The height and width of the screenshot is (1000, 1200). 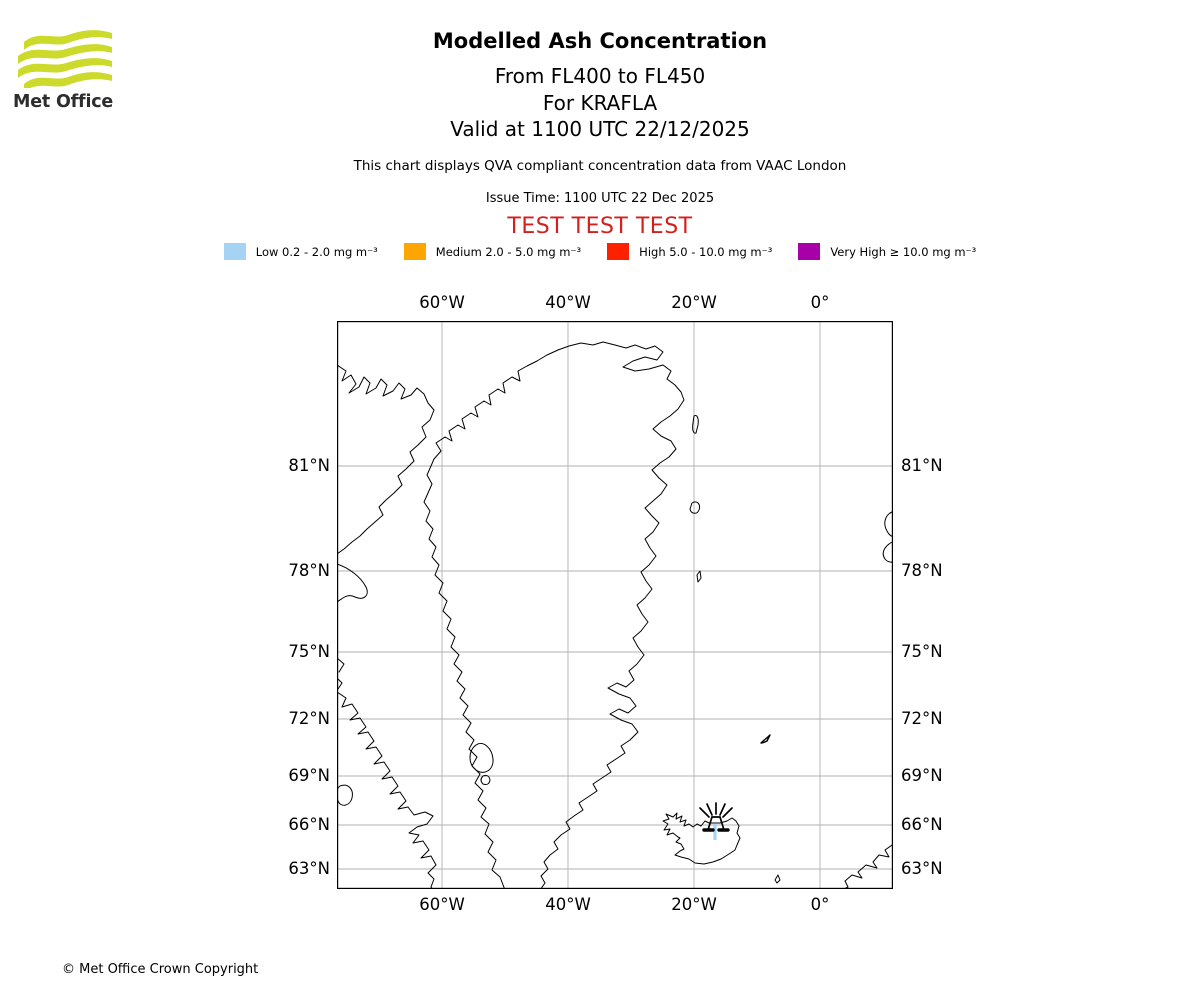 What do you see at coordinates (387, 790) in the screenshot?
I see `coastline-baffin` at bounding box center [387, 790].